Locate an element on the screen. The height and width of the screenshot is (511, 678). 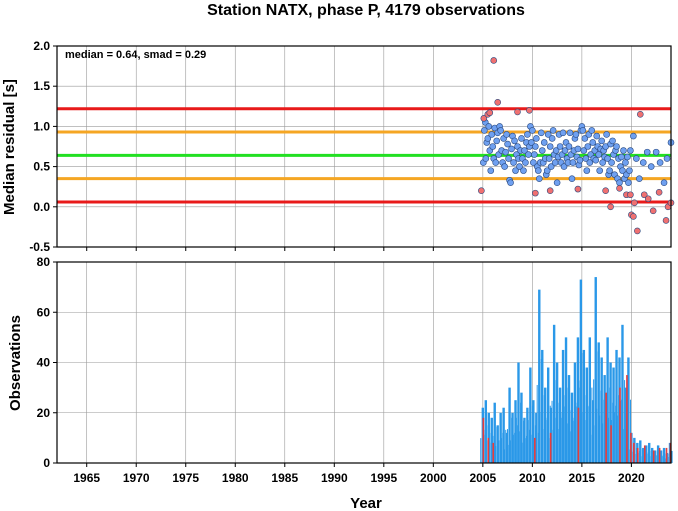
observations-y-label: Observations is located at coordinates (15, 363).